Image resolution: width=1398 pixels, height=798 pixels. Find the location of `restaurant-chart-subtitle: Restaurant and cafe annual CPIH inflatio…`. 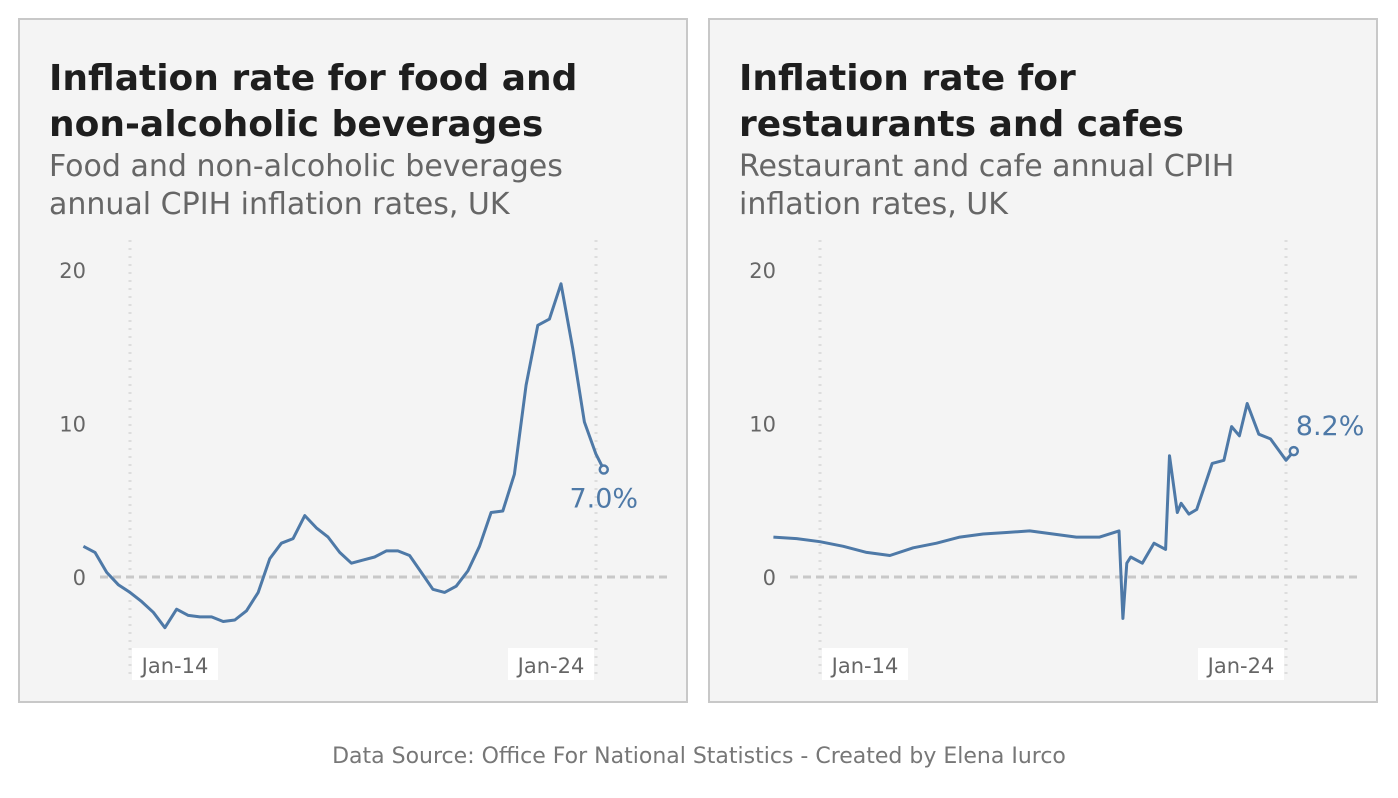

restaurant-chart-subtitle: Restaurant and cafe annual CPIH inflatio… is located at coordinates (987, 185).